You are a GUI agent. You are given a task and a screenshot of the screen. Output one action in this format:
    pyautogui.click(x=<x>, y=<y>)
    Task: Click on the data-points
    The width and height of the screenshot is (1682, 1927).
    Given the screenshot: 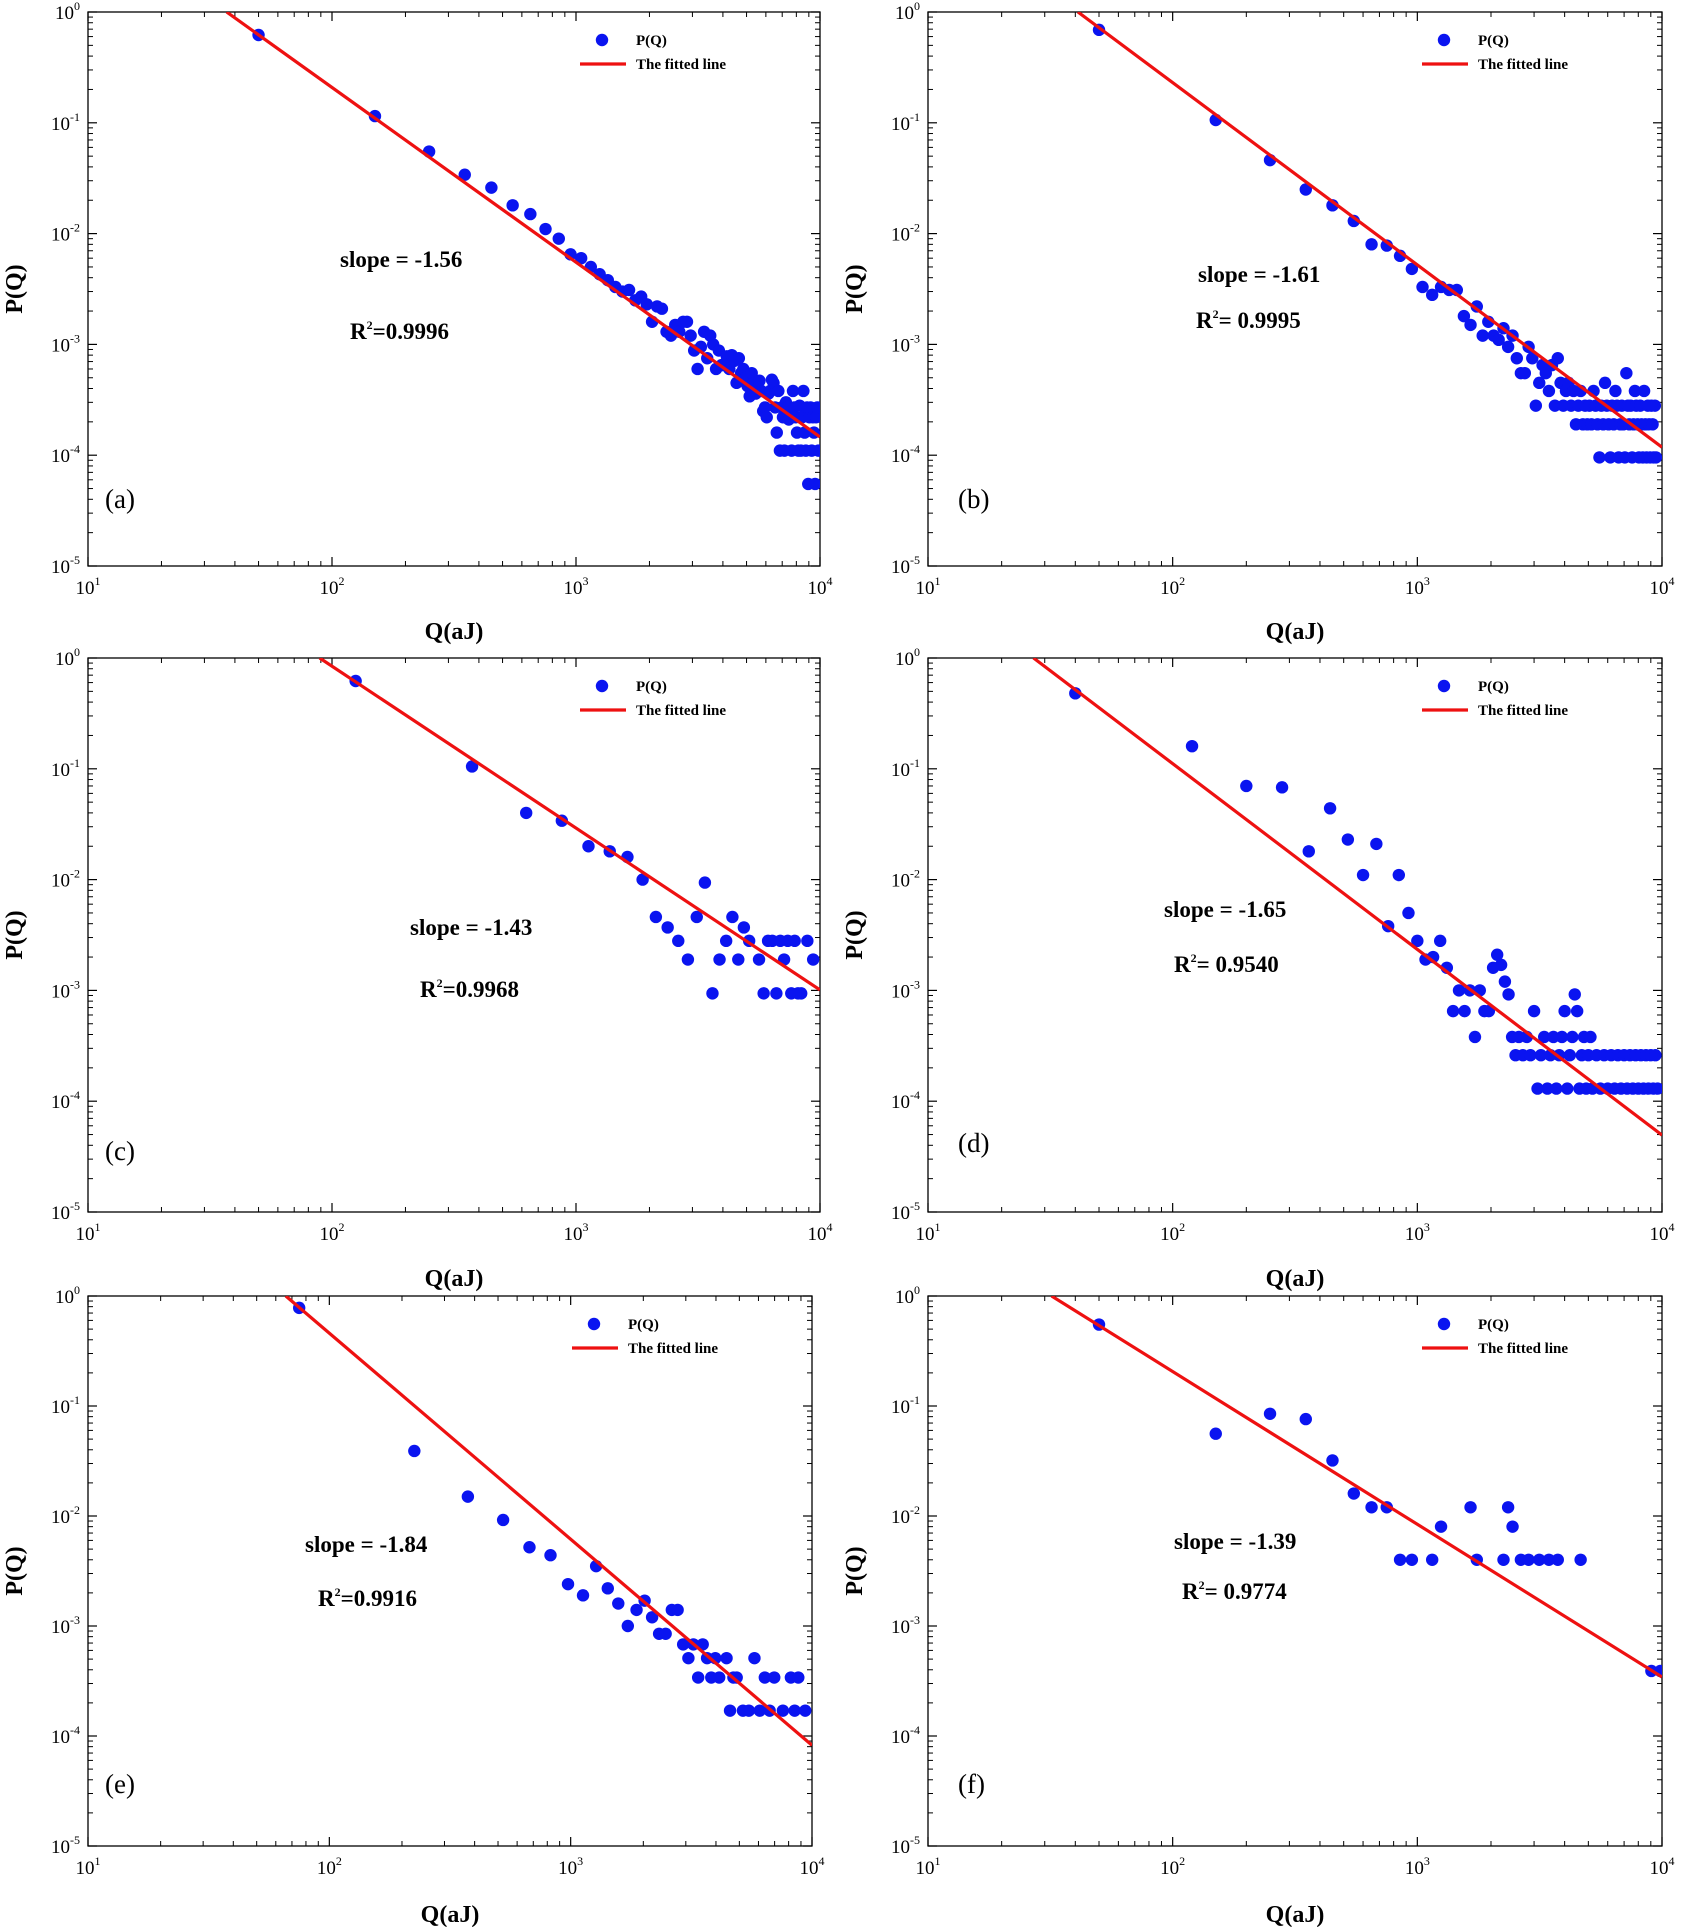 What is the action you would take?
    pyautogui.click(x=584, y=837)
    